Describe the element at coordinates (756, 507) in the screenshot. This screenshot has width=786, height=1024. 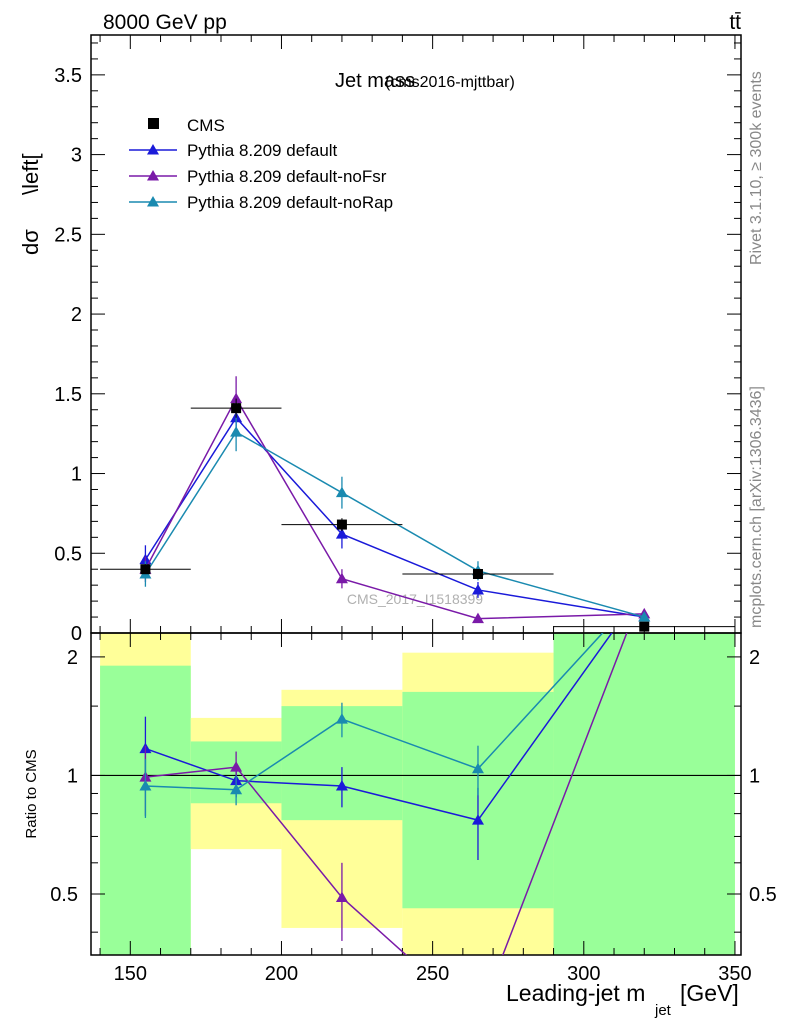
I see `mcplots-reference-label: mcplots.cern.ch [arXiv:1306.3436]` at that location.